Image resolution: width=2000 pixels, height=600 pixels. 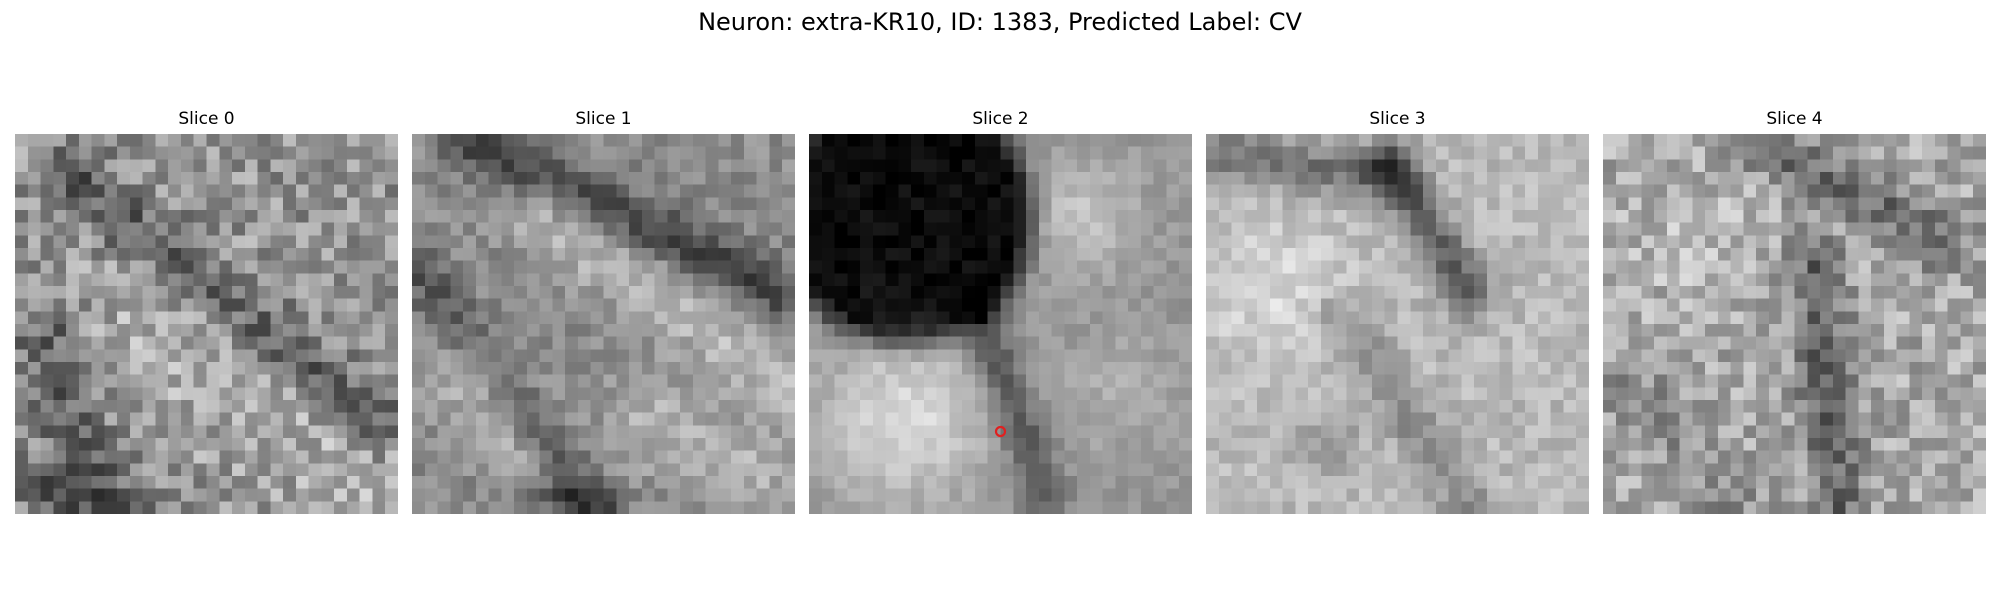 I want to click on slice-panel-1: Slice 1, so click(x=603, y=310).